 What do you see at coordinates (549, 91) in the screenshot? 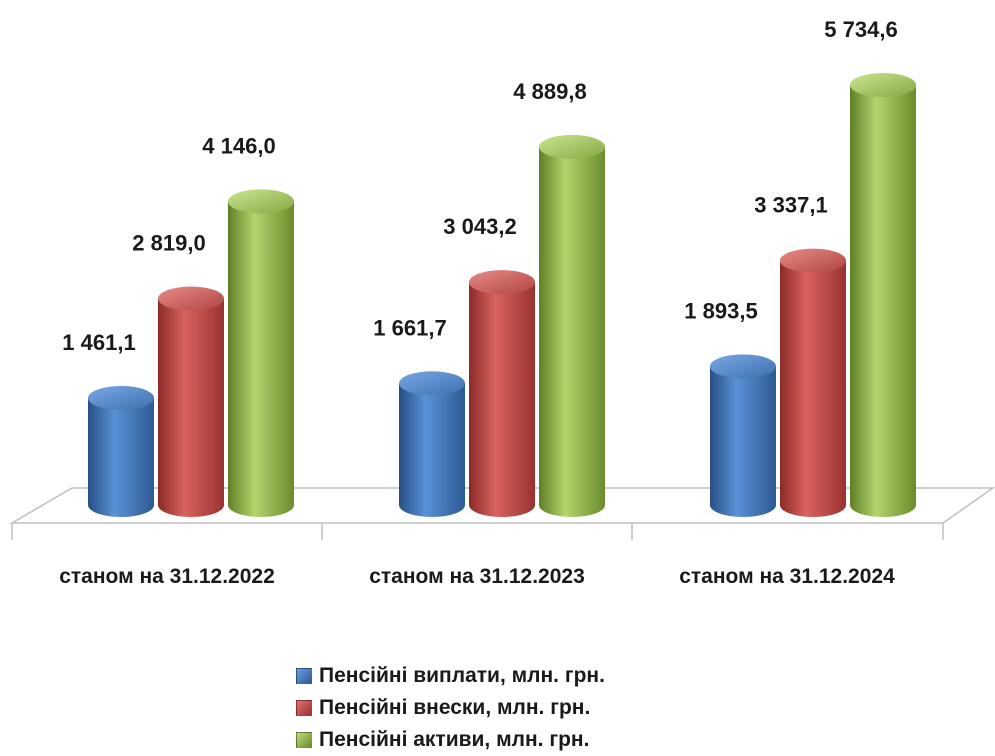
I see `data-label: 4 889,8` at bounding box center [549, 91].